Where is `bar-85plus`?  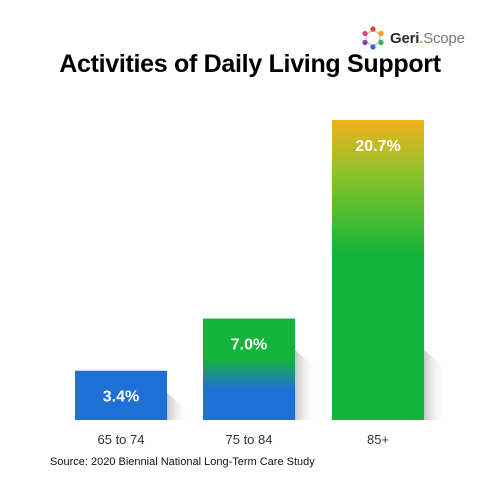 bar-85plus is located at coordinates (378, 270).